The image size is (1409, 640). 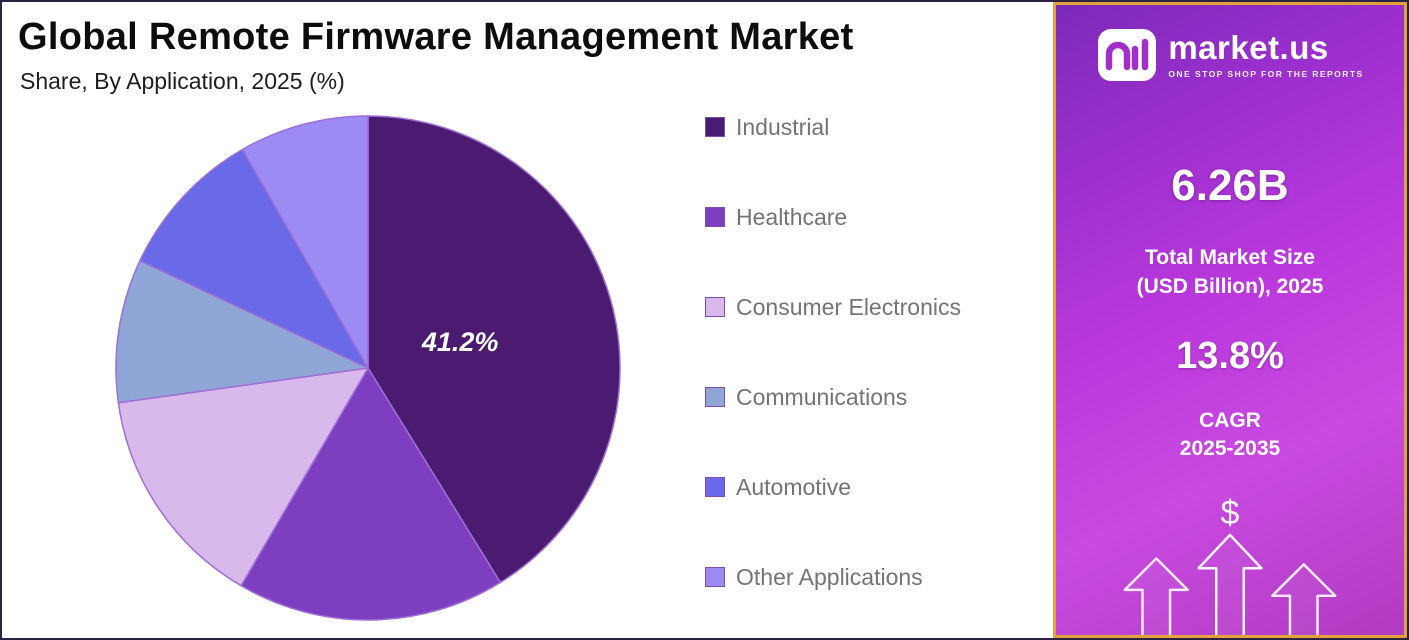 What do you see at coordinates (460, 342) in the screenshot?
I see `pie-slice-value-label: 41.2%` at bounding box center [460, 342].